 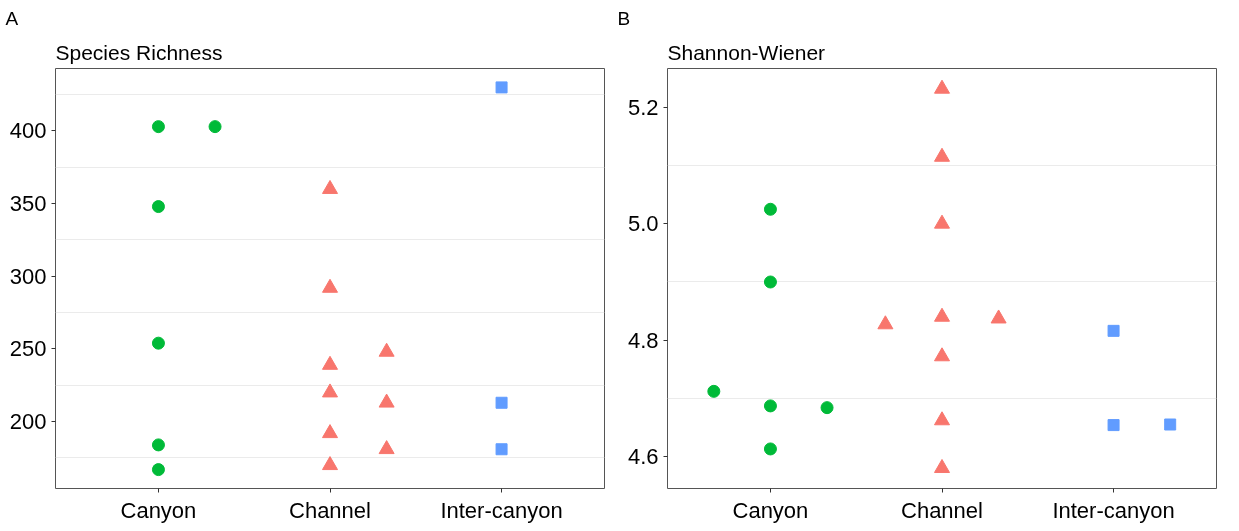 What do you see at coordinates (139, 52) in the screenshot?
I see `chart-title: Species Richness` at bounding box center [139, 52].